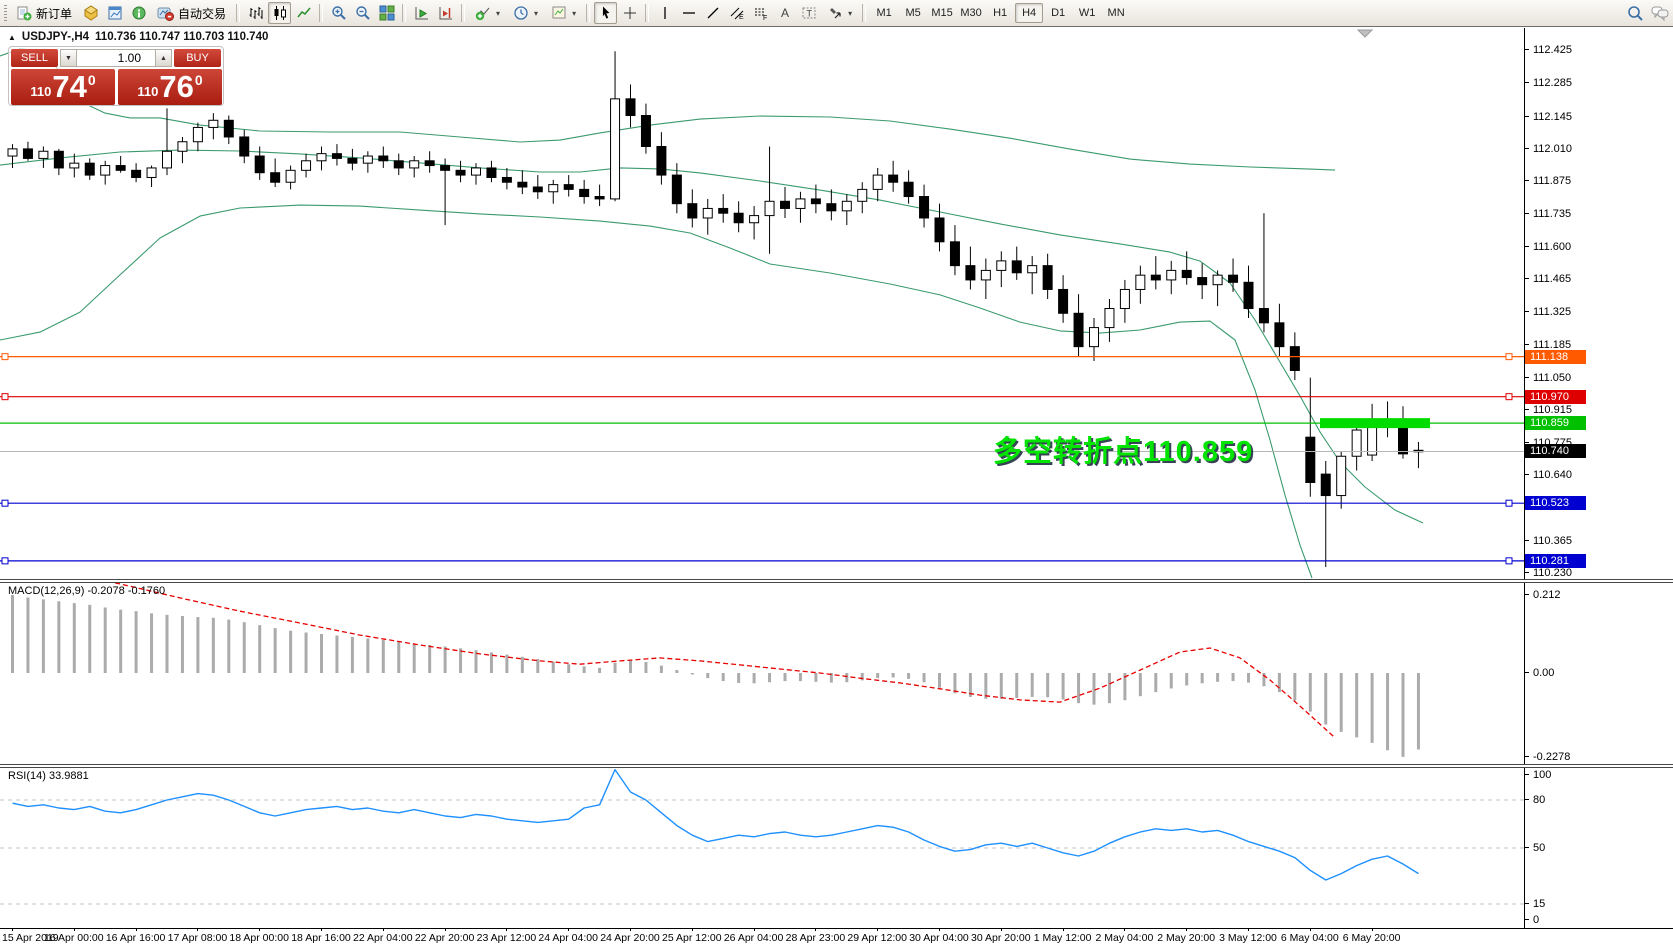 The height and width of the screenshot is (948, 1673). Describe the element at coordinates (884, 13) in the screenshot. I see `timeframe-button-m1: M1` at that location.